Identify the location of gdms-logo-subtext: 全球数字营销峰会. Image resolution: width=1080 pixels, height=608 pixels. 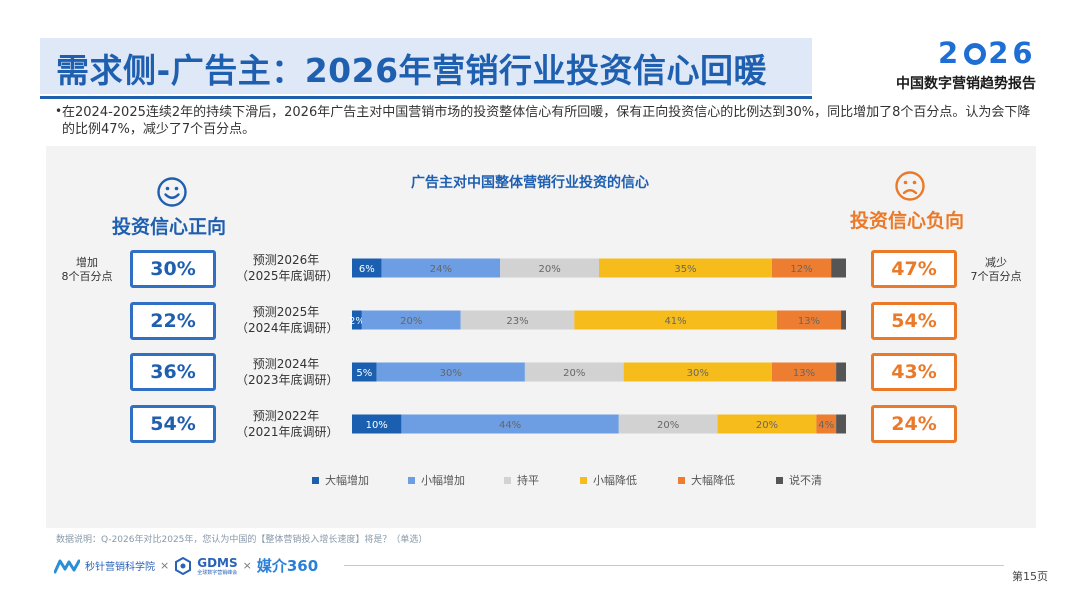
(217, 572).